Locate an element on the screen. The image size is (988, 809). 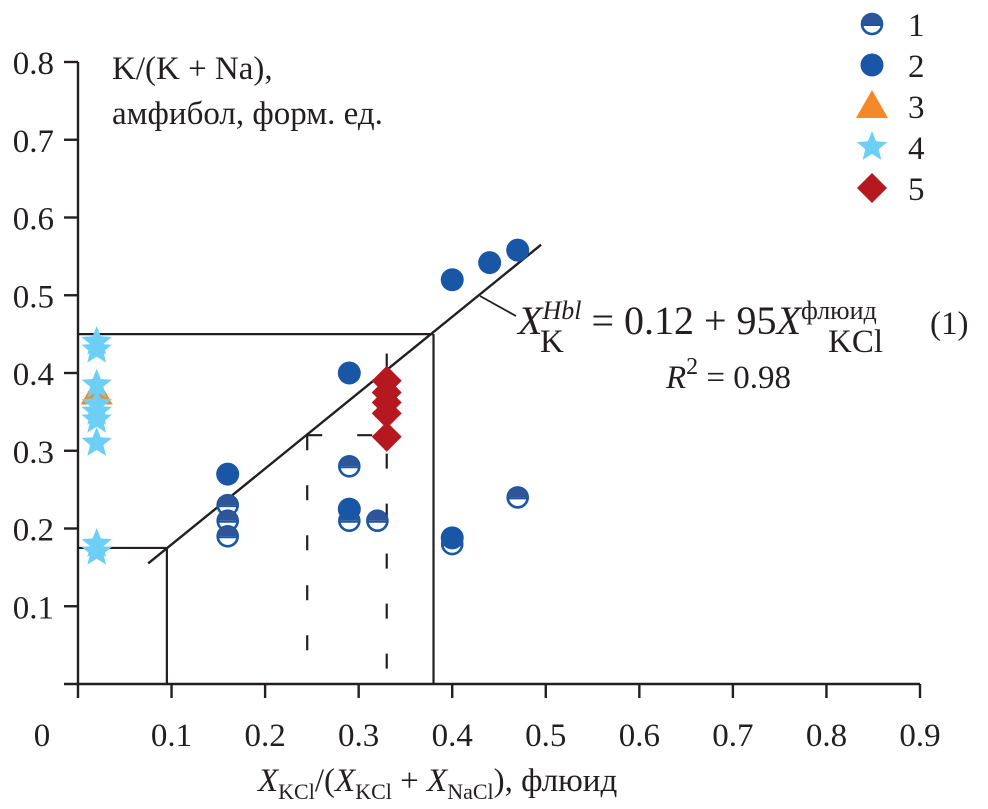
x-tick-label: 0.2 is located at coordinates (264, 736).